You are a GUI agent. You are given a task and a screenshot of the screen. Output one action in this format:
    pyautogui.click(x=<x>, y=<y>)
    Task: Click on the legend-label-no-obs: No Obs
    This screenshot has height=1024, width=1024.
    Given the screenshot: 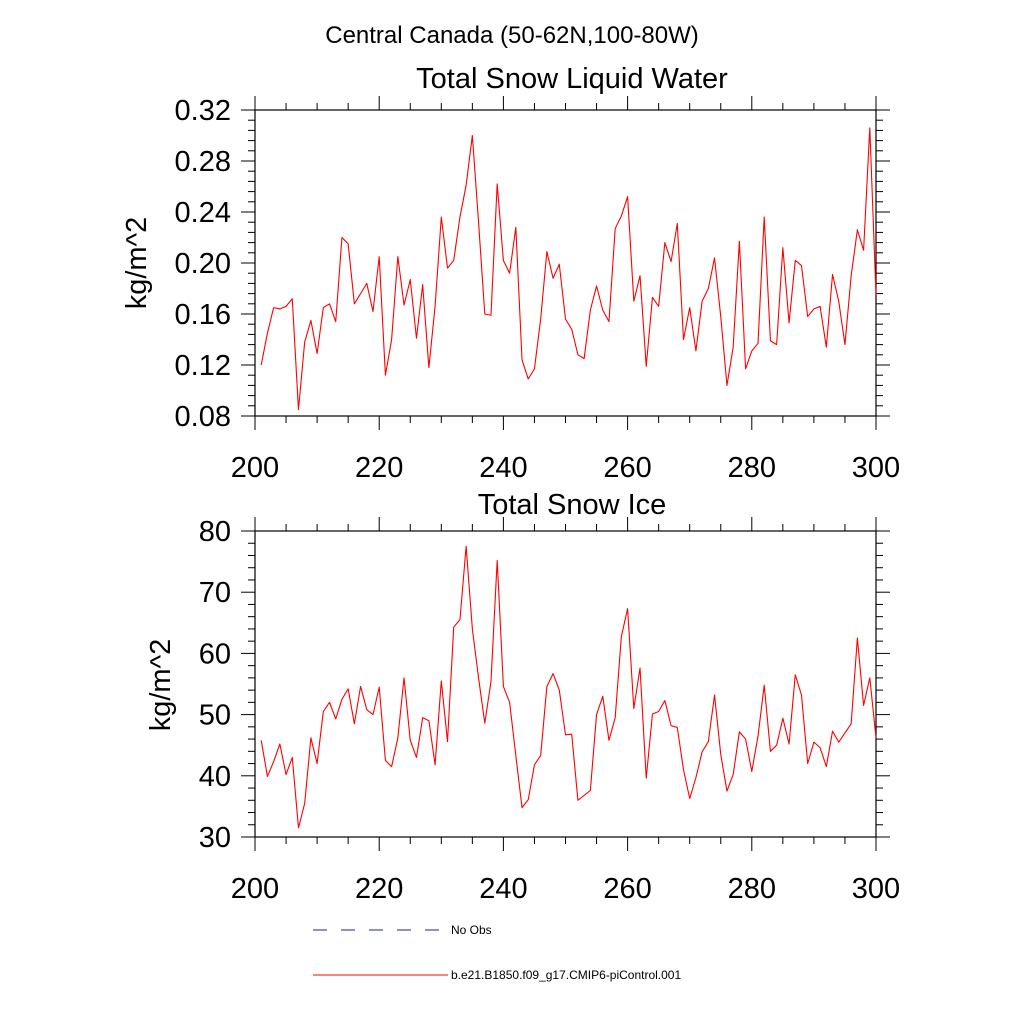 What is the action you would take?
    pyautogui.click(x=471, y=930)
    